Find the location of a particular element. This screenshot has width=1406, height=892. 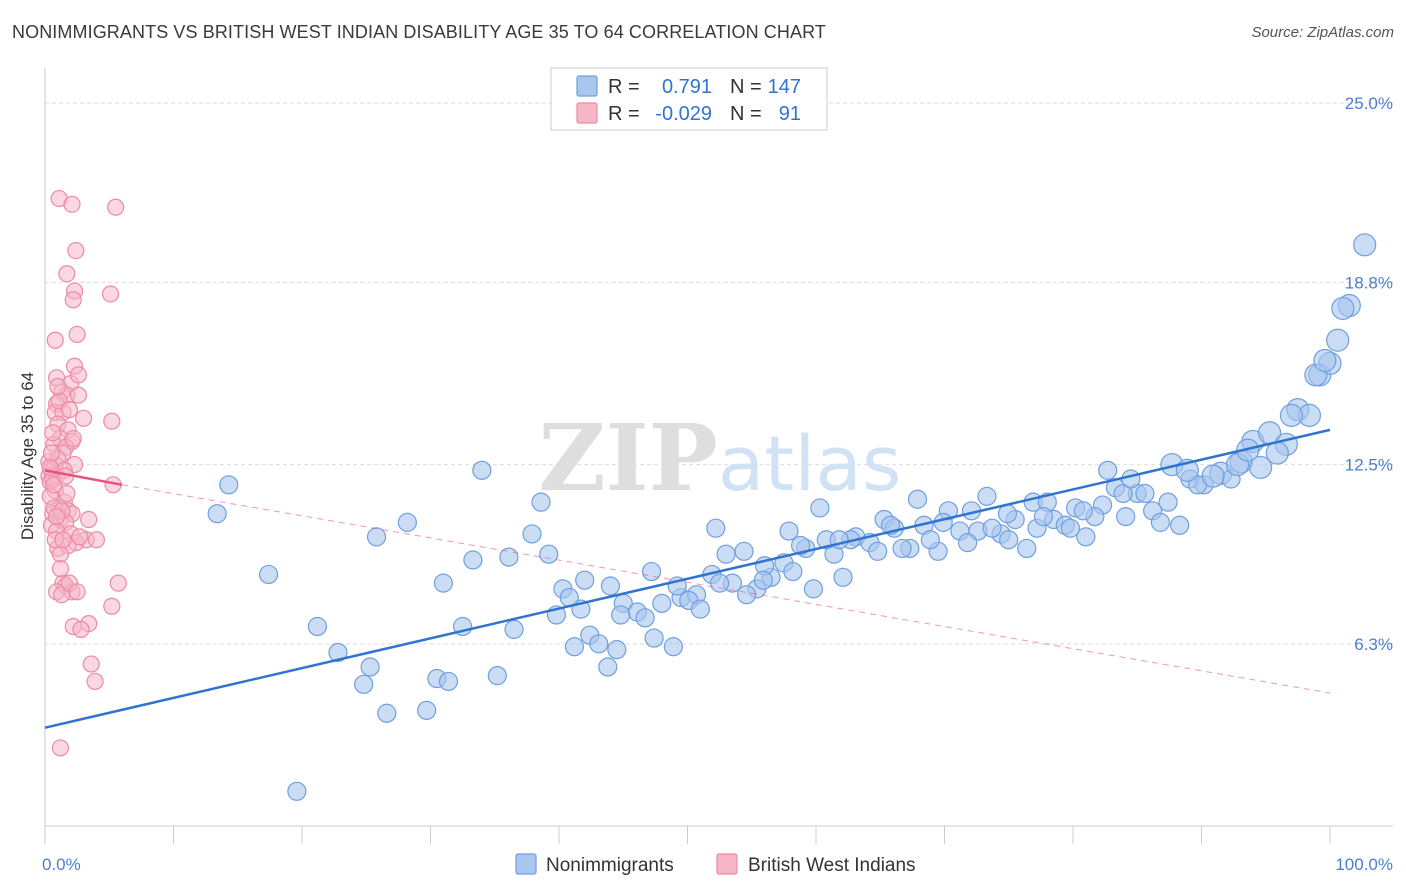

legend-n-value-pink: 91 is located at coordinates (790, 114).